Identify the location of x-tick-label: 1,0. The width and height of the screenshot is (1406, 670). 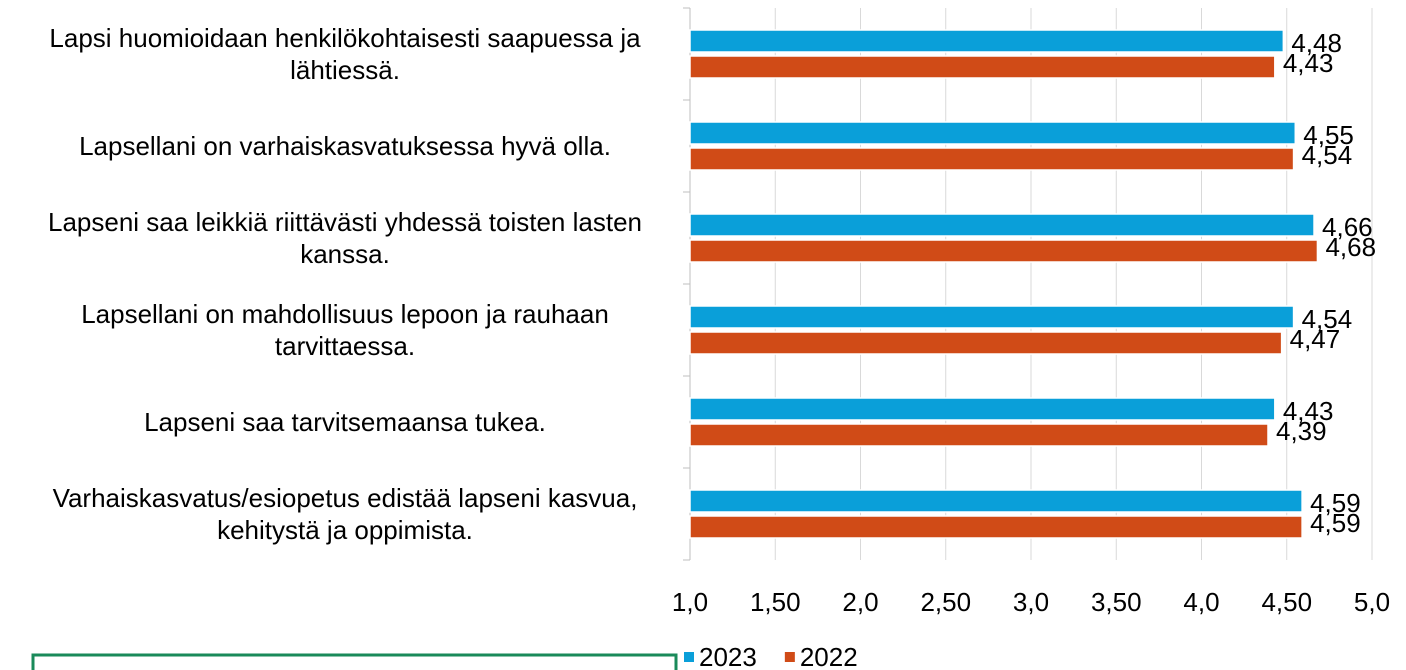
(690, 602).